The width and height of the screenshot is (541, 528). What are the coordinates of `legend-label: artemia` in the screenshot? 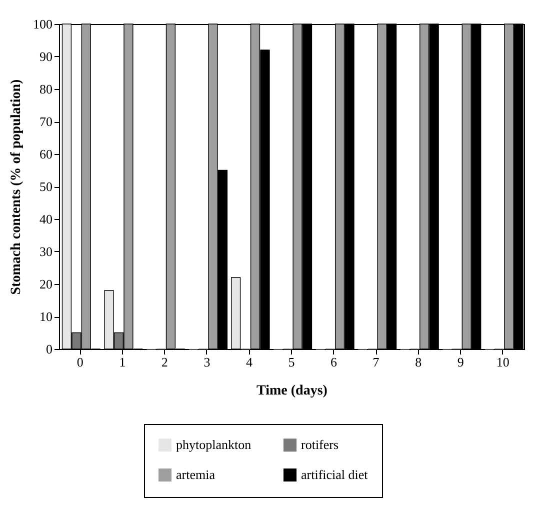 It's located at (196, 474).